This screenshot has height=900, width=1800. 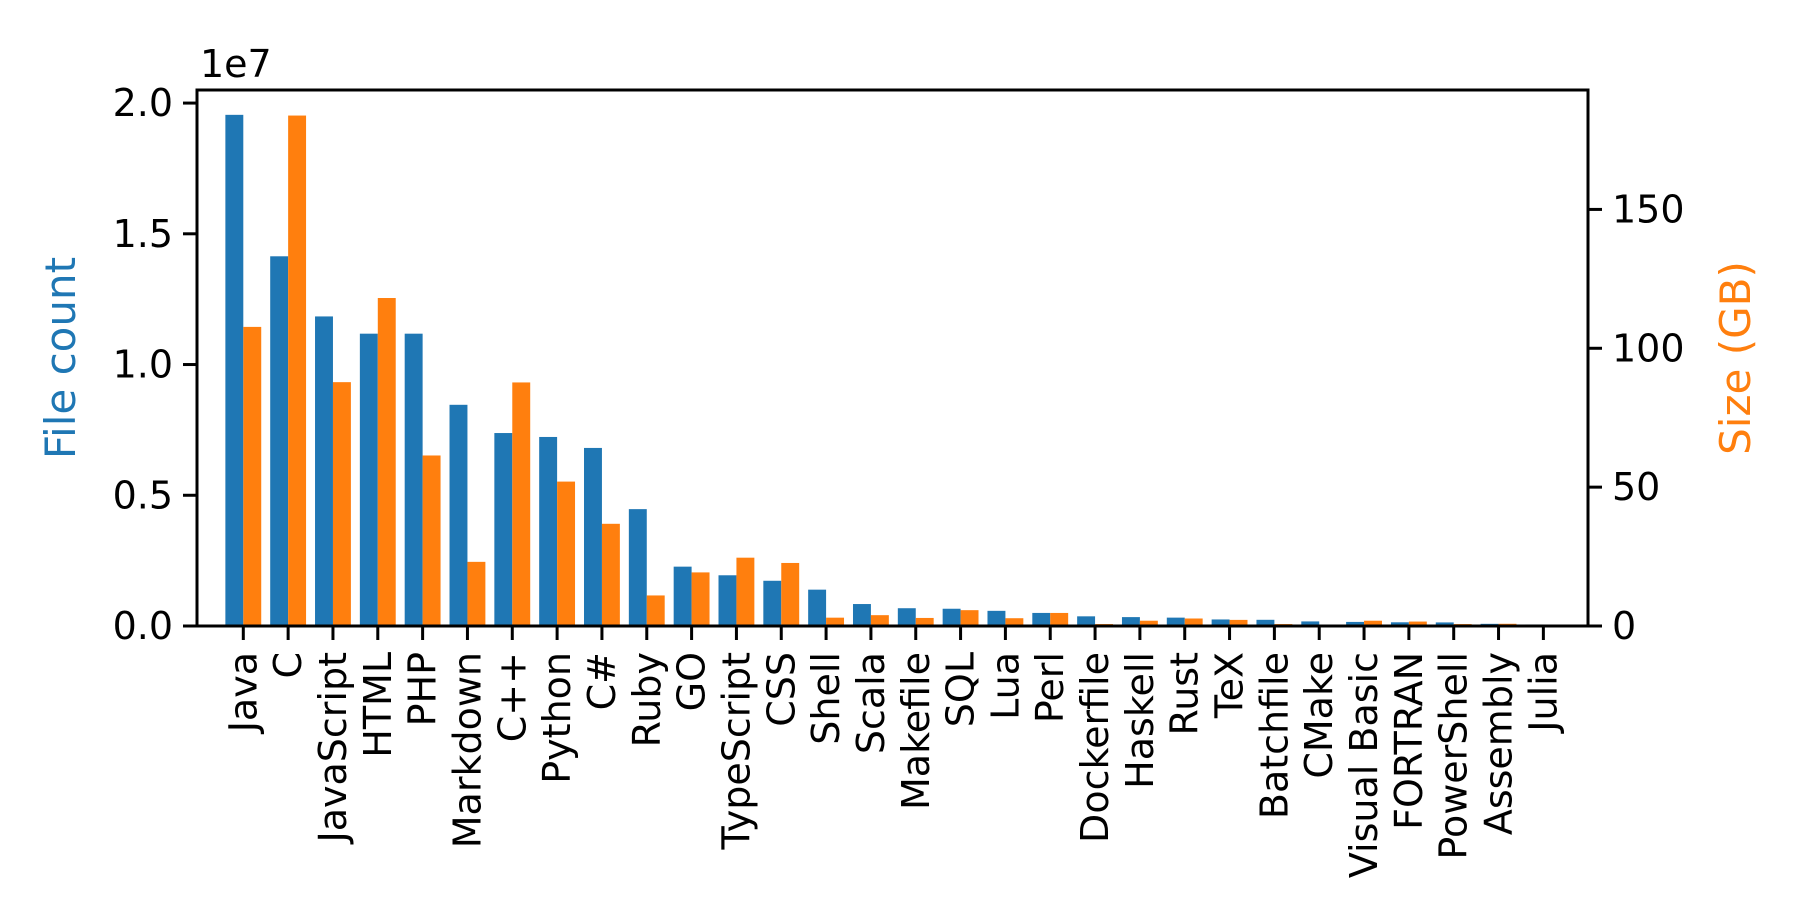 I want to click on bar-file-count-markdown, so click(x=458, y=515).